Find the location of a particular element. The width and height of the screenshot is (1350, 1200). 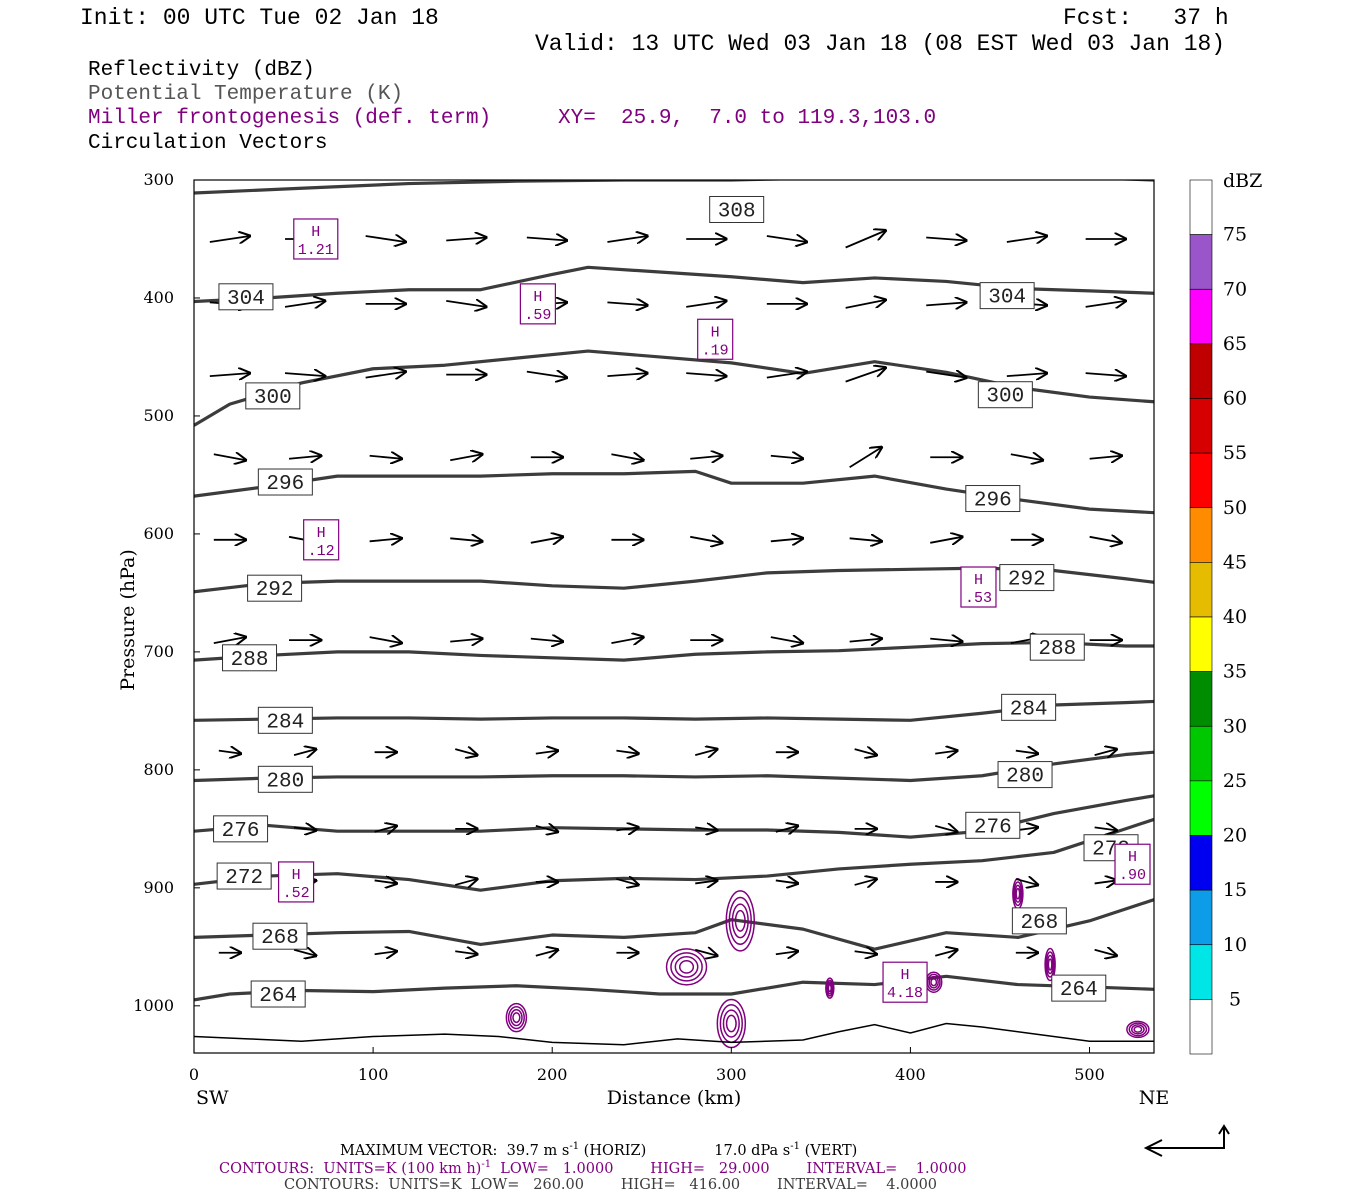

frontogenesis-max-value: .59 is located at coordinates (537, 315).